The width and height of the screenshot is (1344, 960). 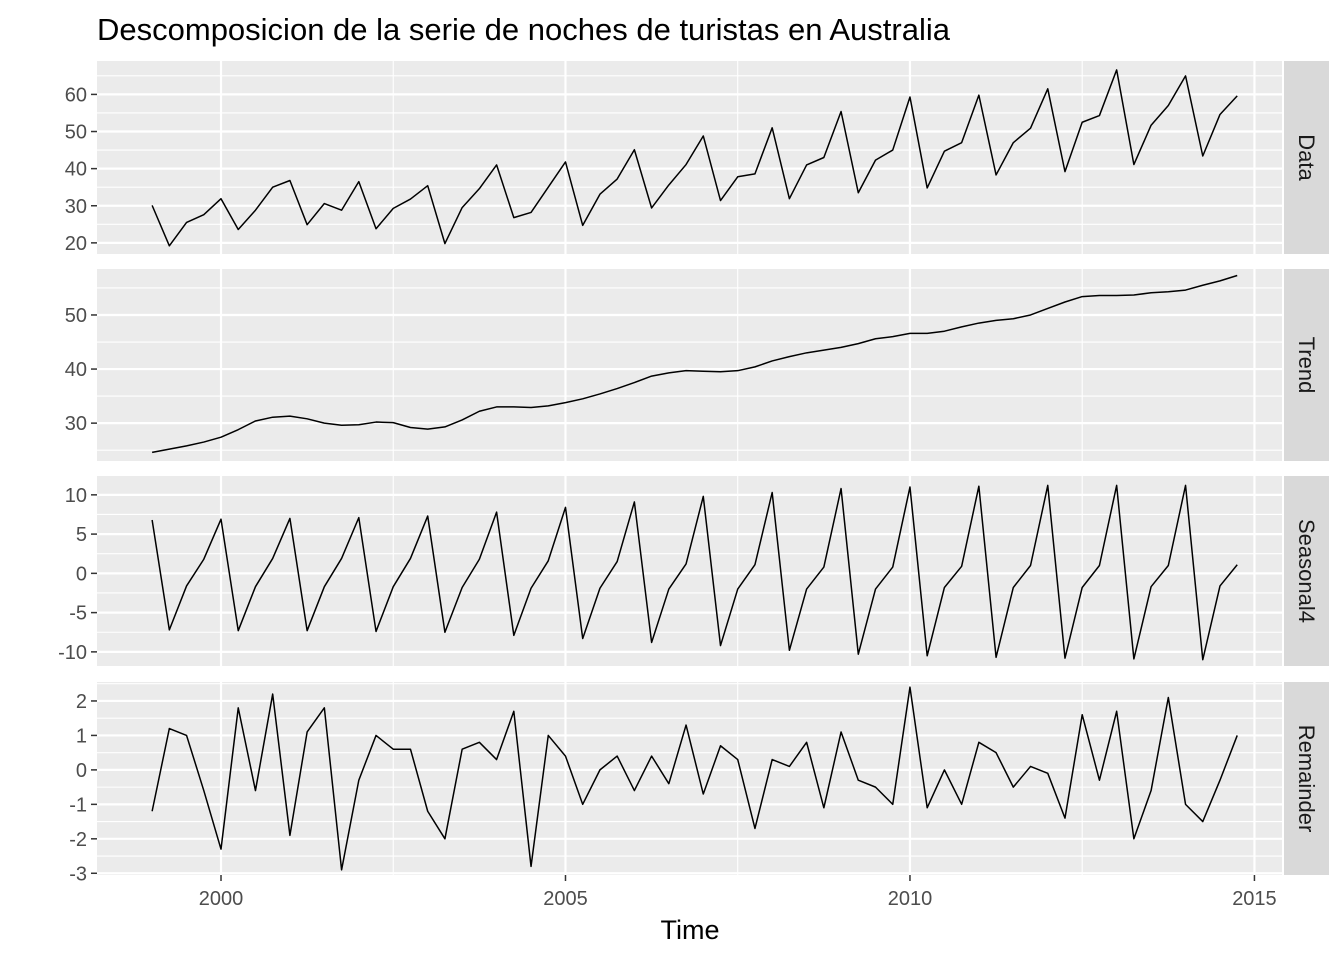 What do you see at coordinates (78, 805) in the screenshot?
I see `y-tick-label: -1` at bounding box center [78, 805].